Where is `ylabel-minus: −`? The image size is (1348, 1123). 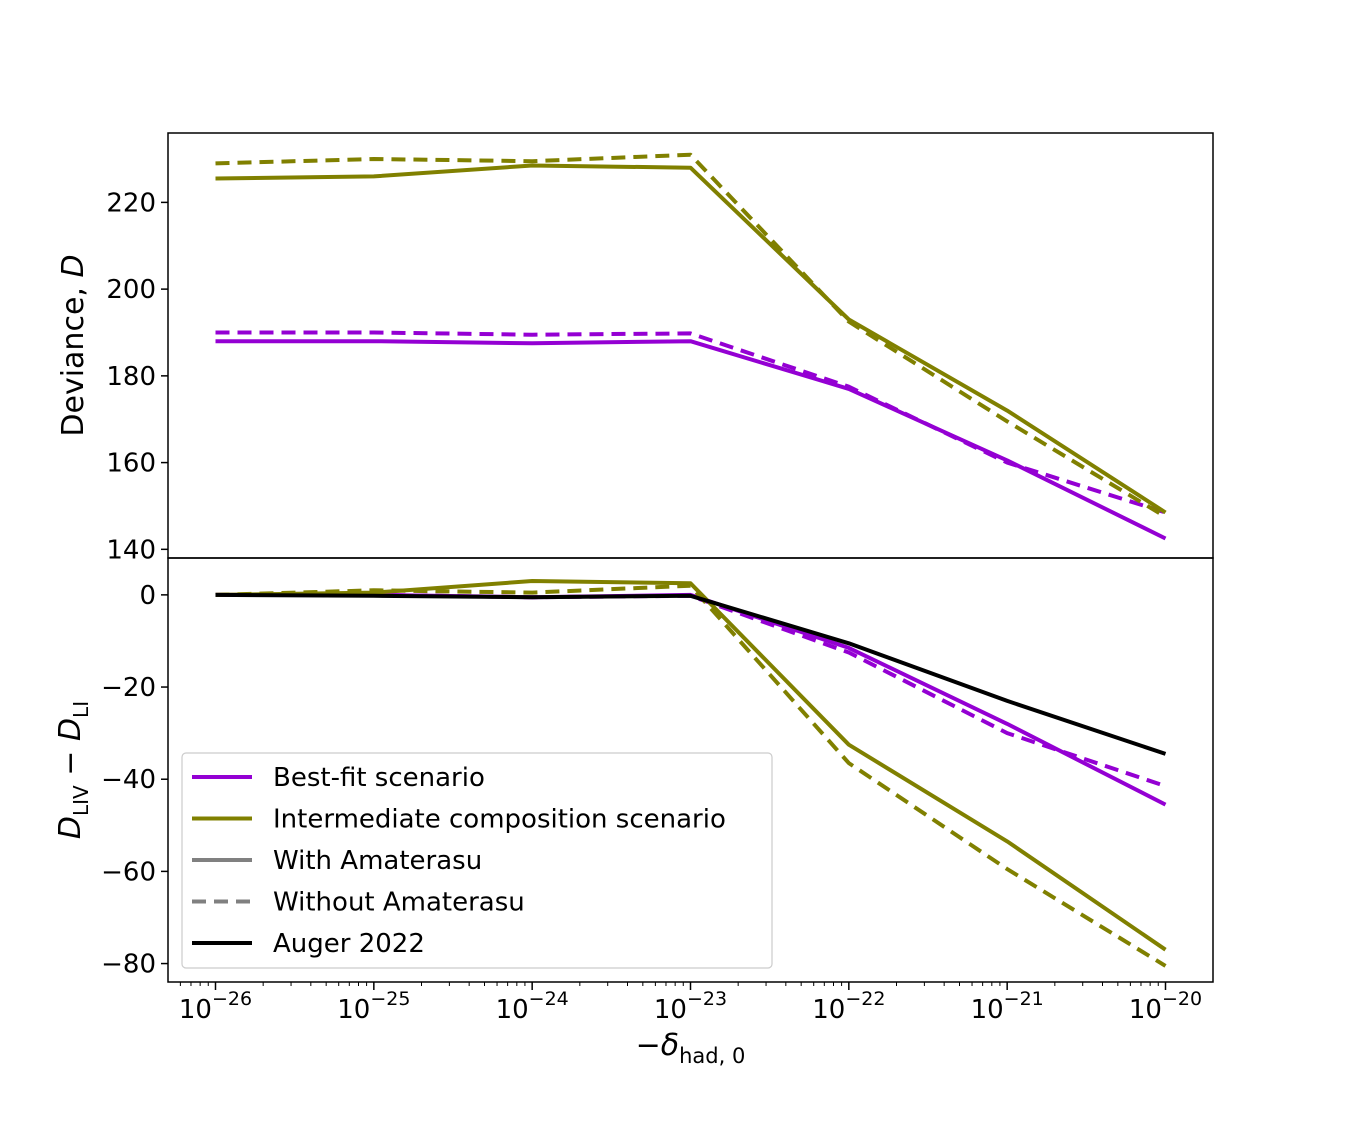 ylabel-minus: − is located at coordinates (70, 763).